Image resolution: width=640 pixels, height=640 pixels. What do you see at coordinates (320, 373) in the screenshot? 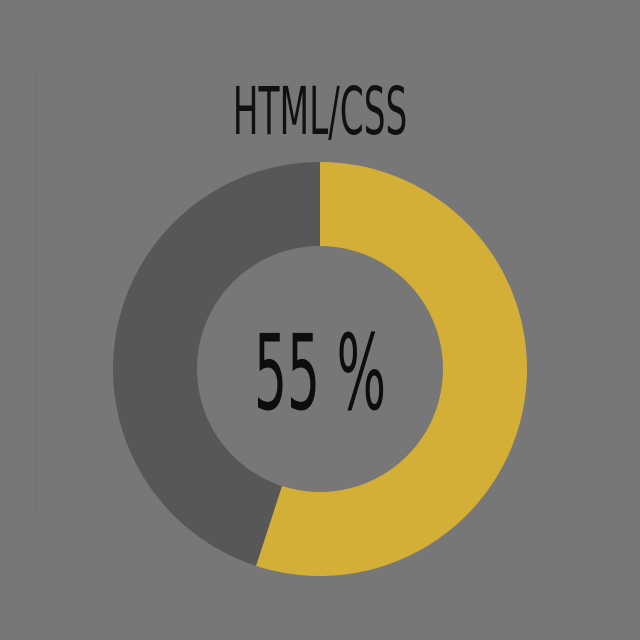
I see `percentage-label: 55 %` at bounding box center [320, 373].